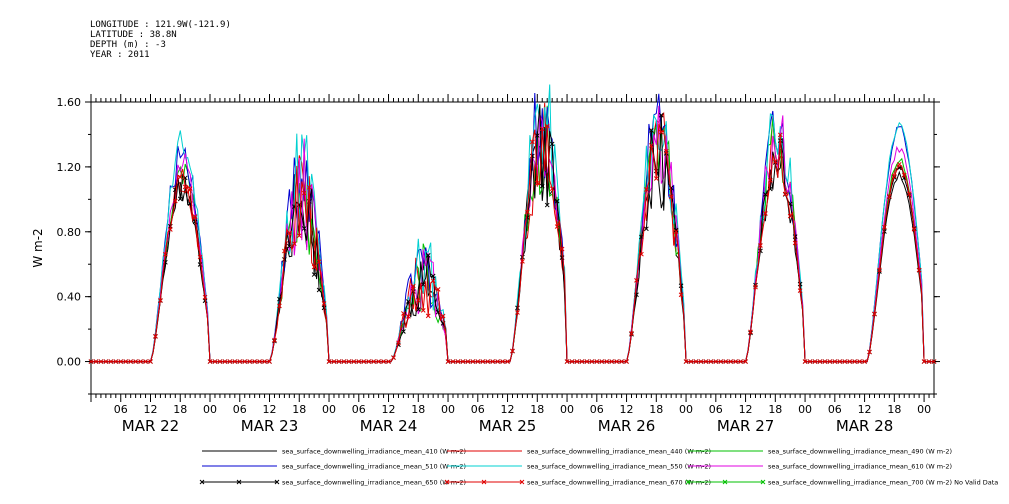  Describe the element at coordinates (269, 426) in the screenshot. I see `x-date-label: MAR 23` at that location.